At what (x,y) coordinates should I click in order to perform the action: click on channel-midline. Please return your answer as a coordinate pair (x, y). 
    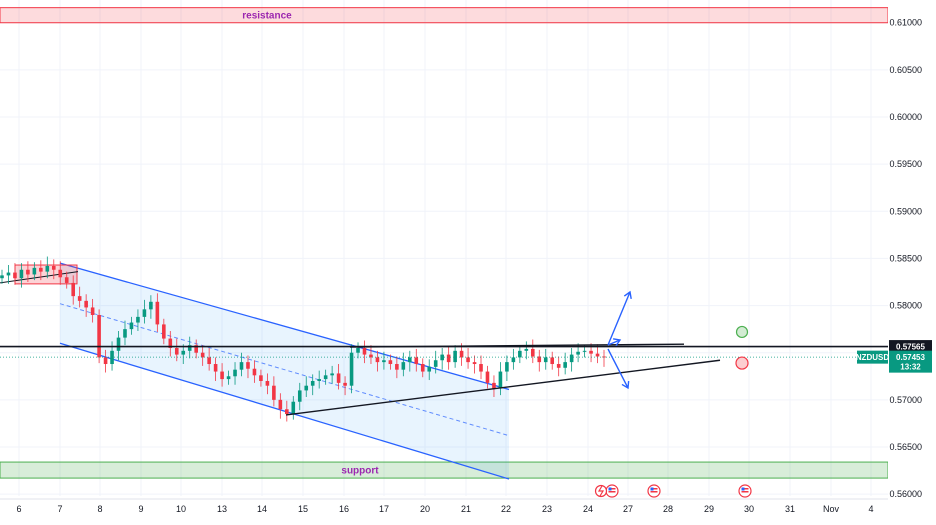
    Looking at the image, I should click on (284, 370).